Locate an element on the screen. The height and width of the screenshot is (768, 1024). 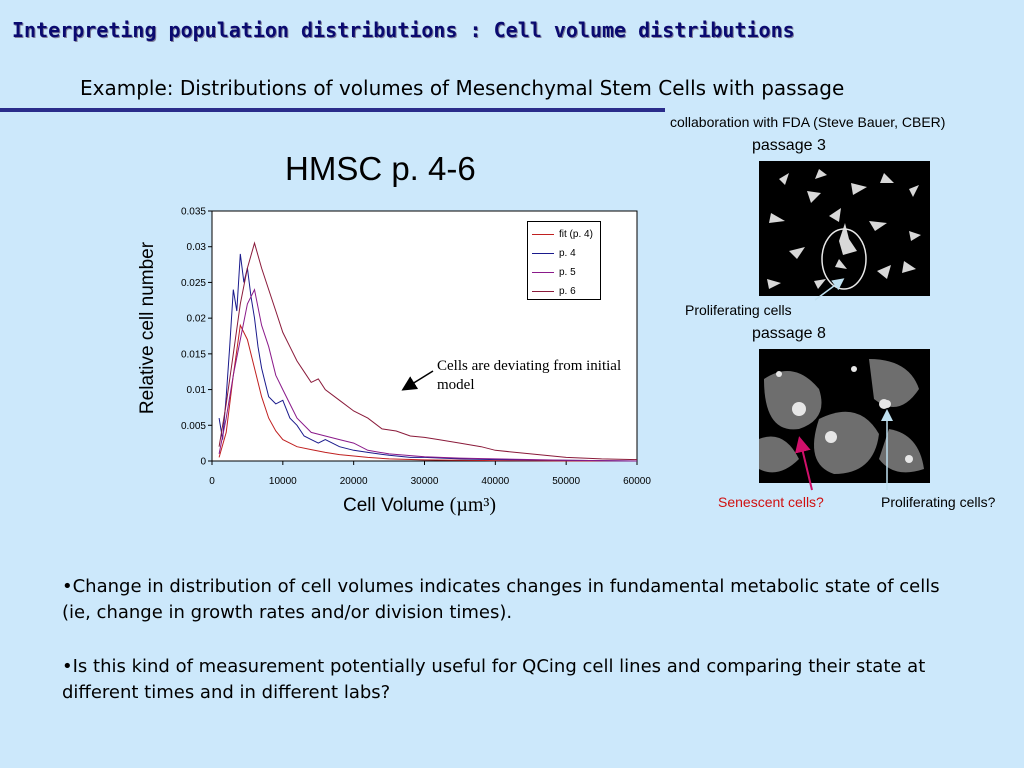
legend-label: p. 4 is located at coordinates (567, 253).